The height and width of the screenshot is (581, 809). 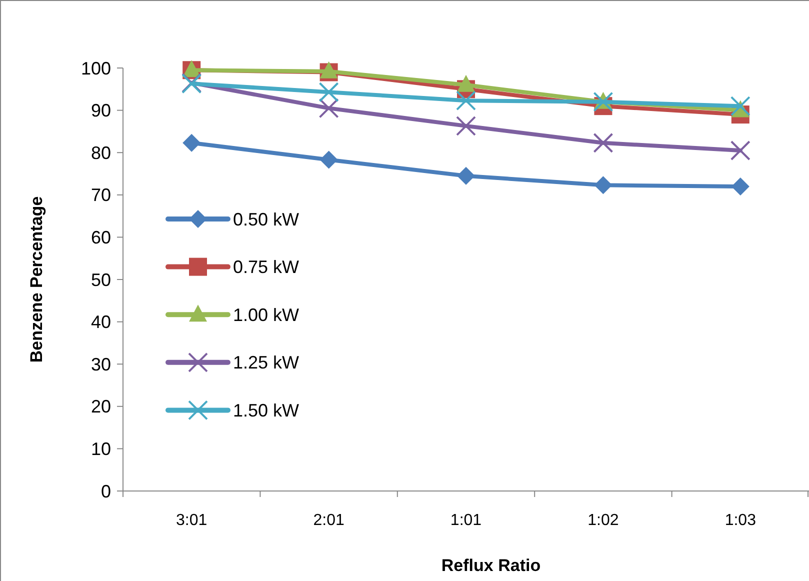 What do you see at coordinates (266, 410) in the screenshot?
I see `legend-label: 1.50 kW` at bounding box center [266, 410].